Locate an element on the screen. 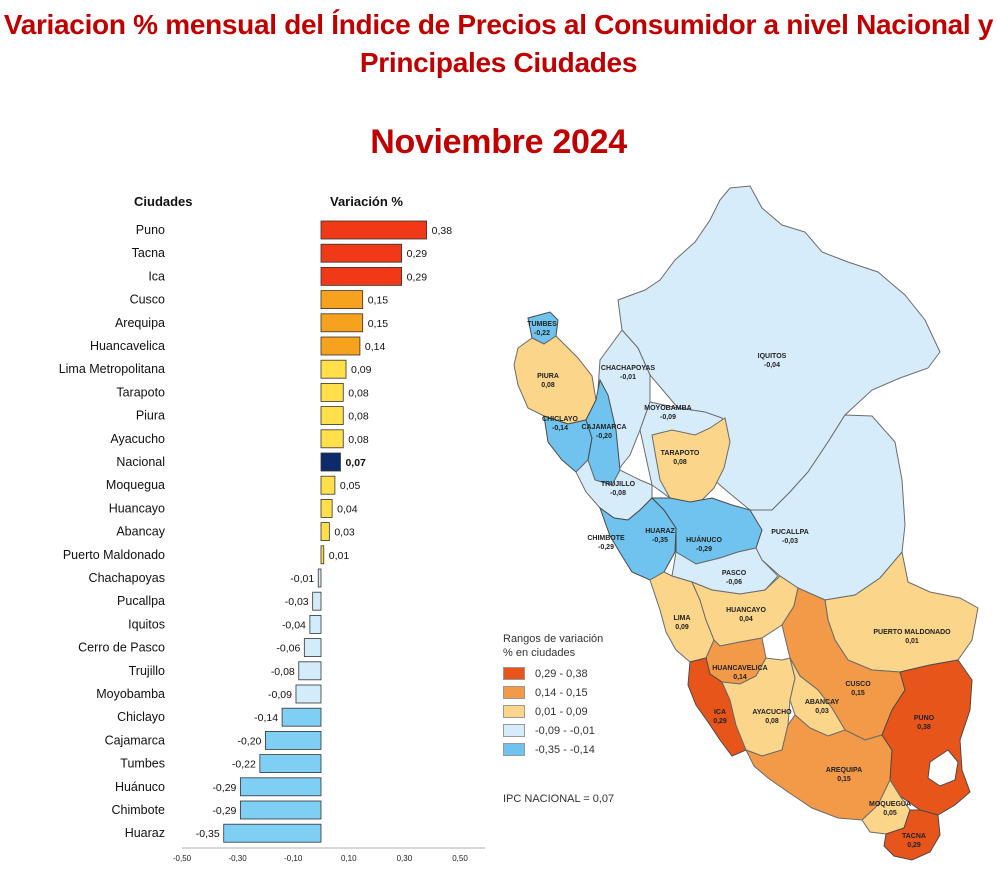 This screenshot has width=997, height=877. data-label: -0,20 is located at coordinates (249, 741).